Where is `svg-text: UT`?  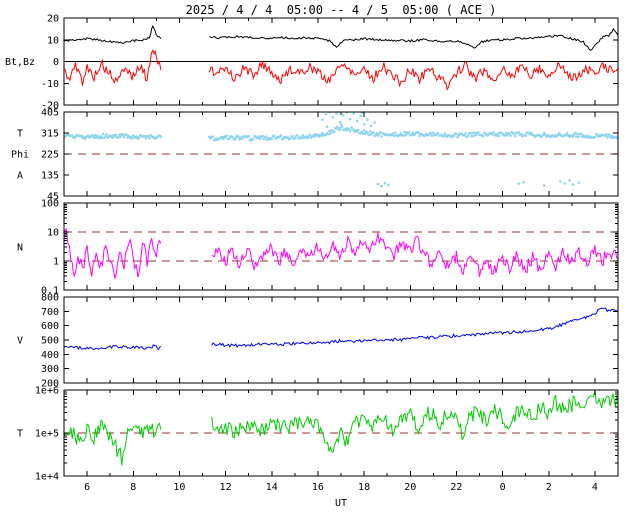
svg-text: UT is located at coordinates (341, 503).